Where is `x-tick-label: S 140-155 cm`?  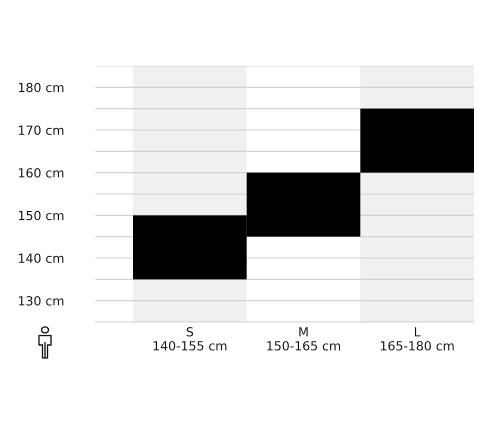
x-tick-label: S 140-155 cm is located at coordinates (190, 339).